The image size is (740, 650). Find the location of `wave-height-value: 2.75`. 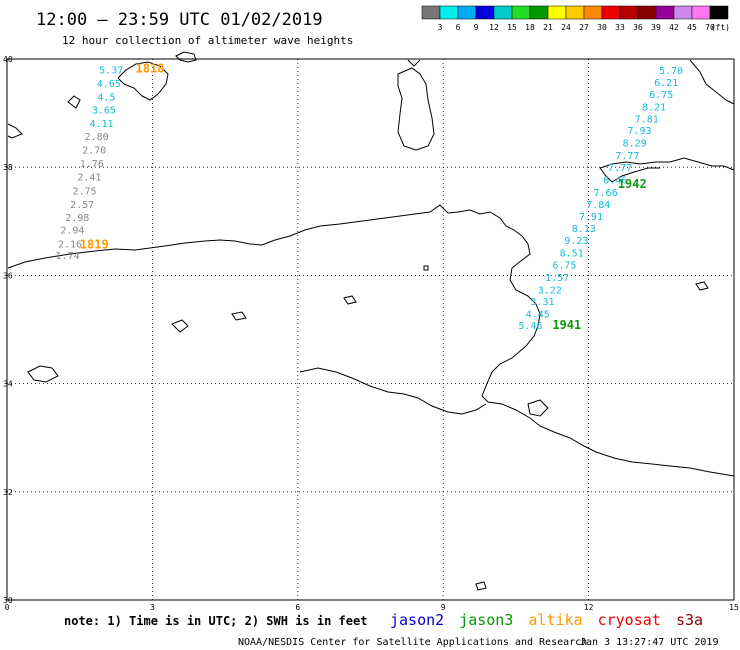

wave-height-value: 2.75 is located at coordinates (84, 191).